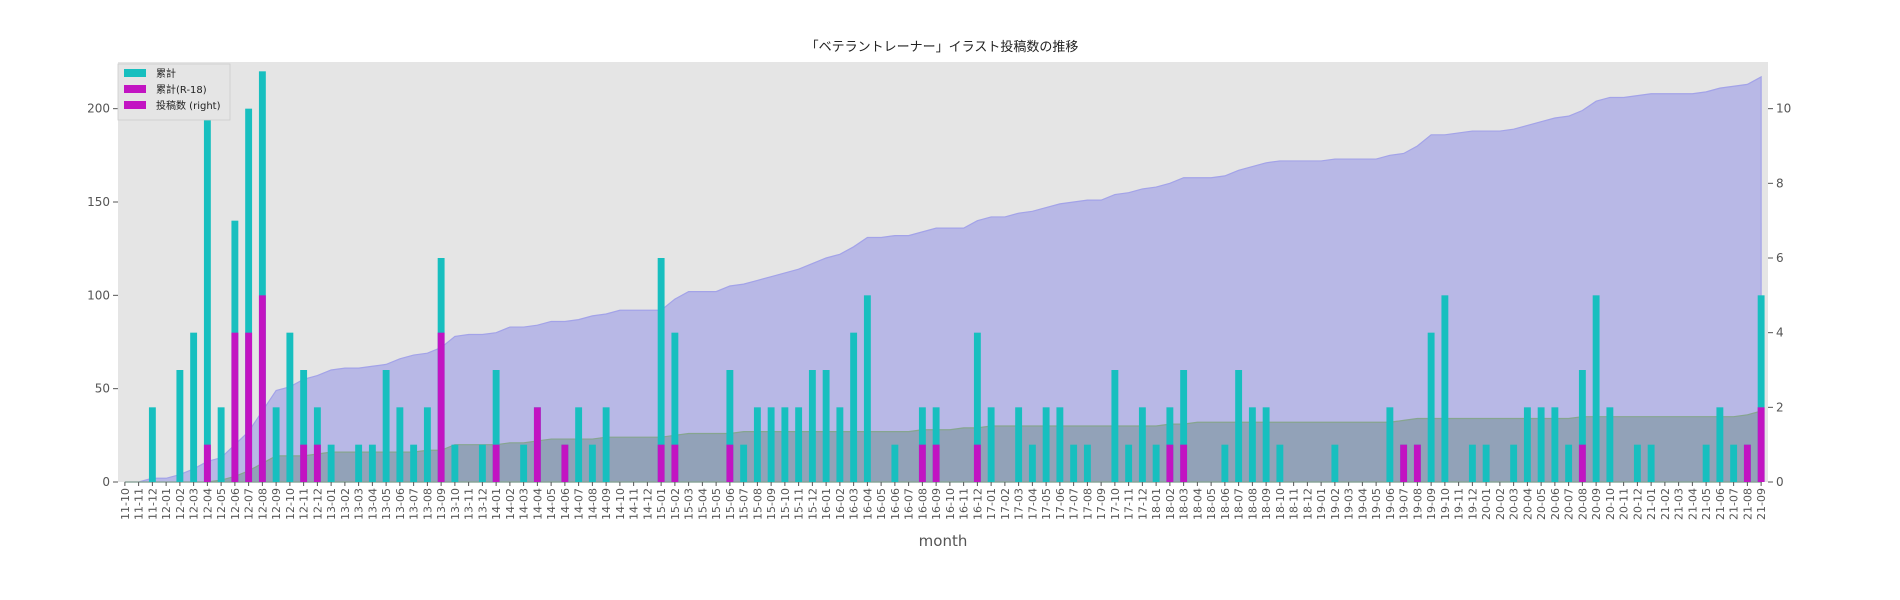  Describe the element at coordinates (1500, 504) in the screenshot. I see `x-tick-label: 20-02` at that location.